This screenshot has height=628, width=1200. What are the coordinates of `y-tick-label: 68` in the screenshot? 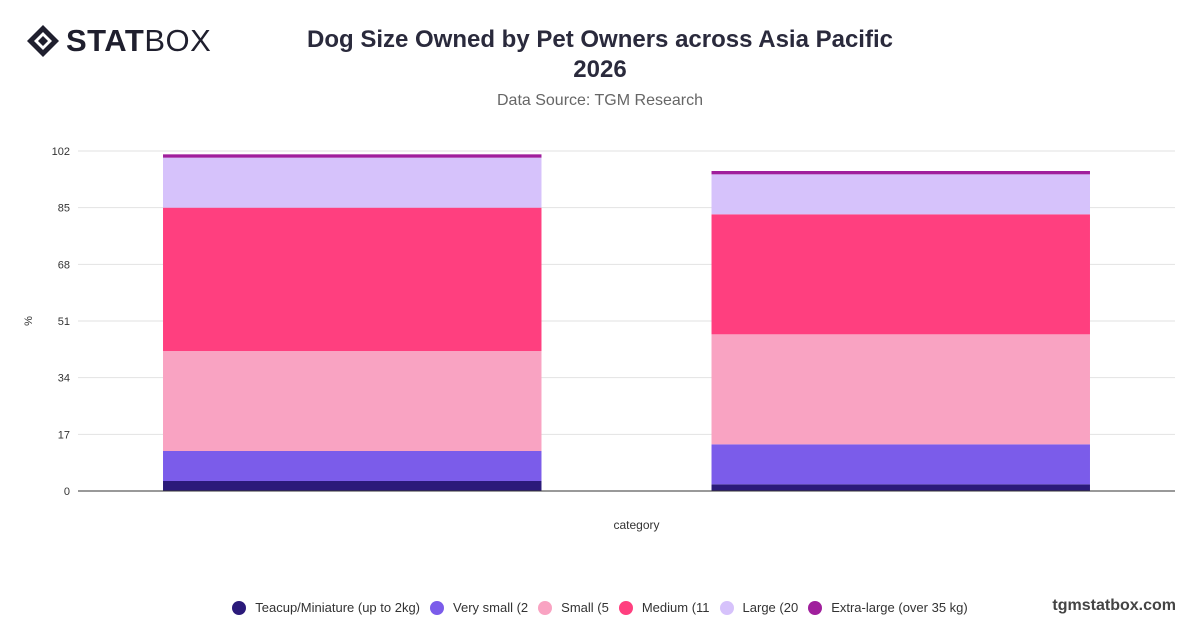 It's located at (64, 265).